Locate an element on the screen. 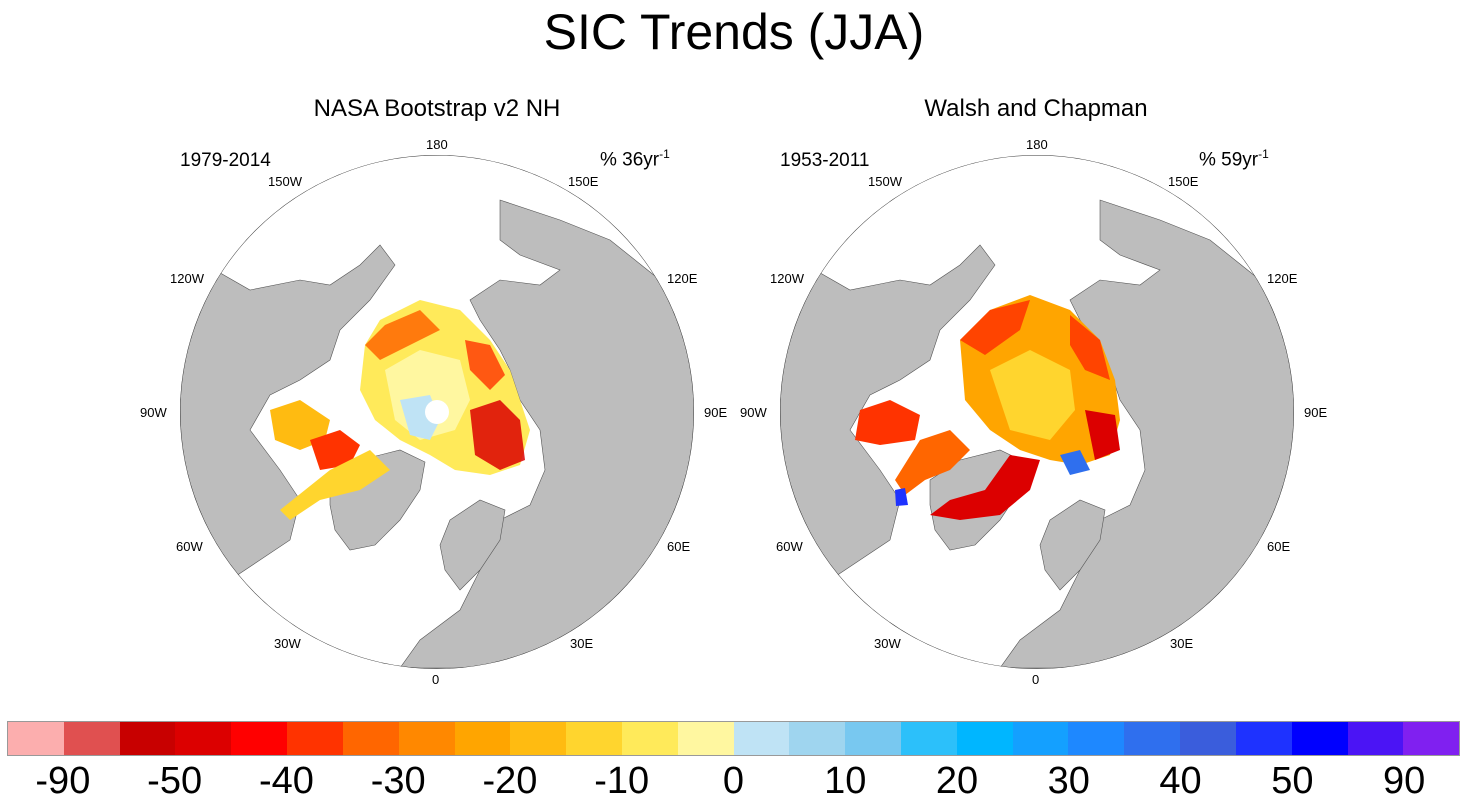  colorbar is located at coordinates (733, 738).